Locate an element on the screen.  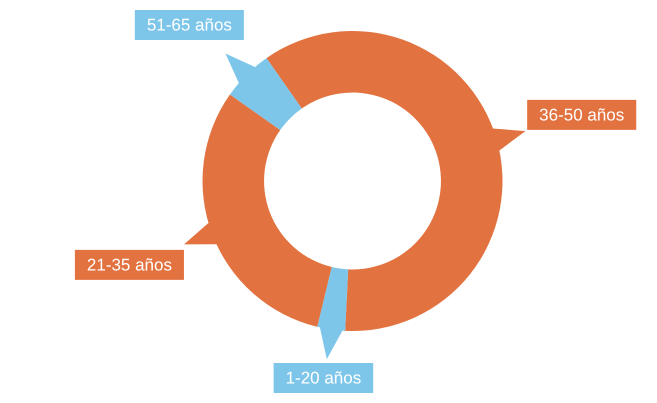
slice-label: 21-35 años is located at coordinates (129, 265).